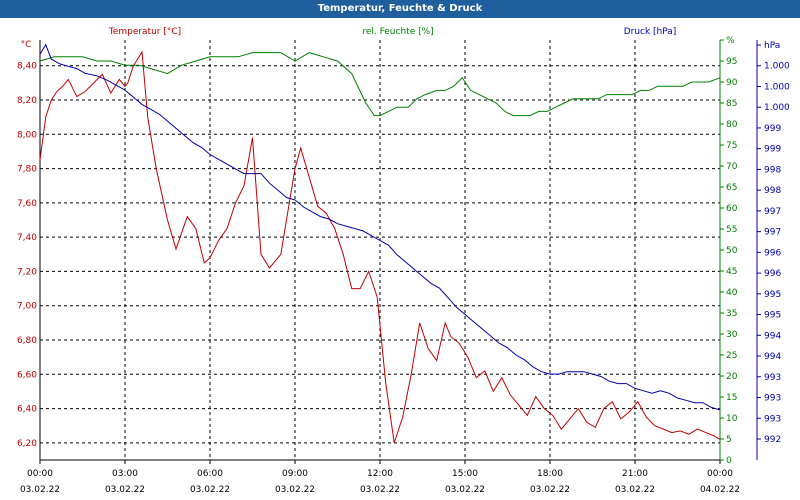 The width and height of the screenshot is (800, 500). What do you see at coordinates (635, 474) in the screenshot?
I see `time-tick-label: 21:00` at bounding box center [635, 474].